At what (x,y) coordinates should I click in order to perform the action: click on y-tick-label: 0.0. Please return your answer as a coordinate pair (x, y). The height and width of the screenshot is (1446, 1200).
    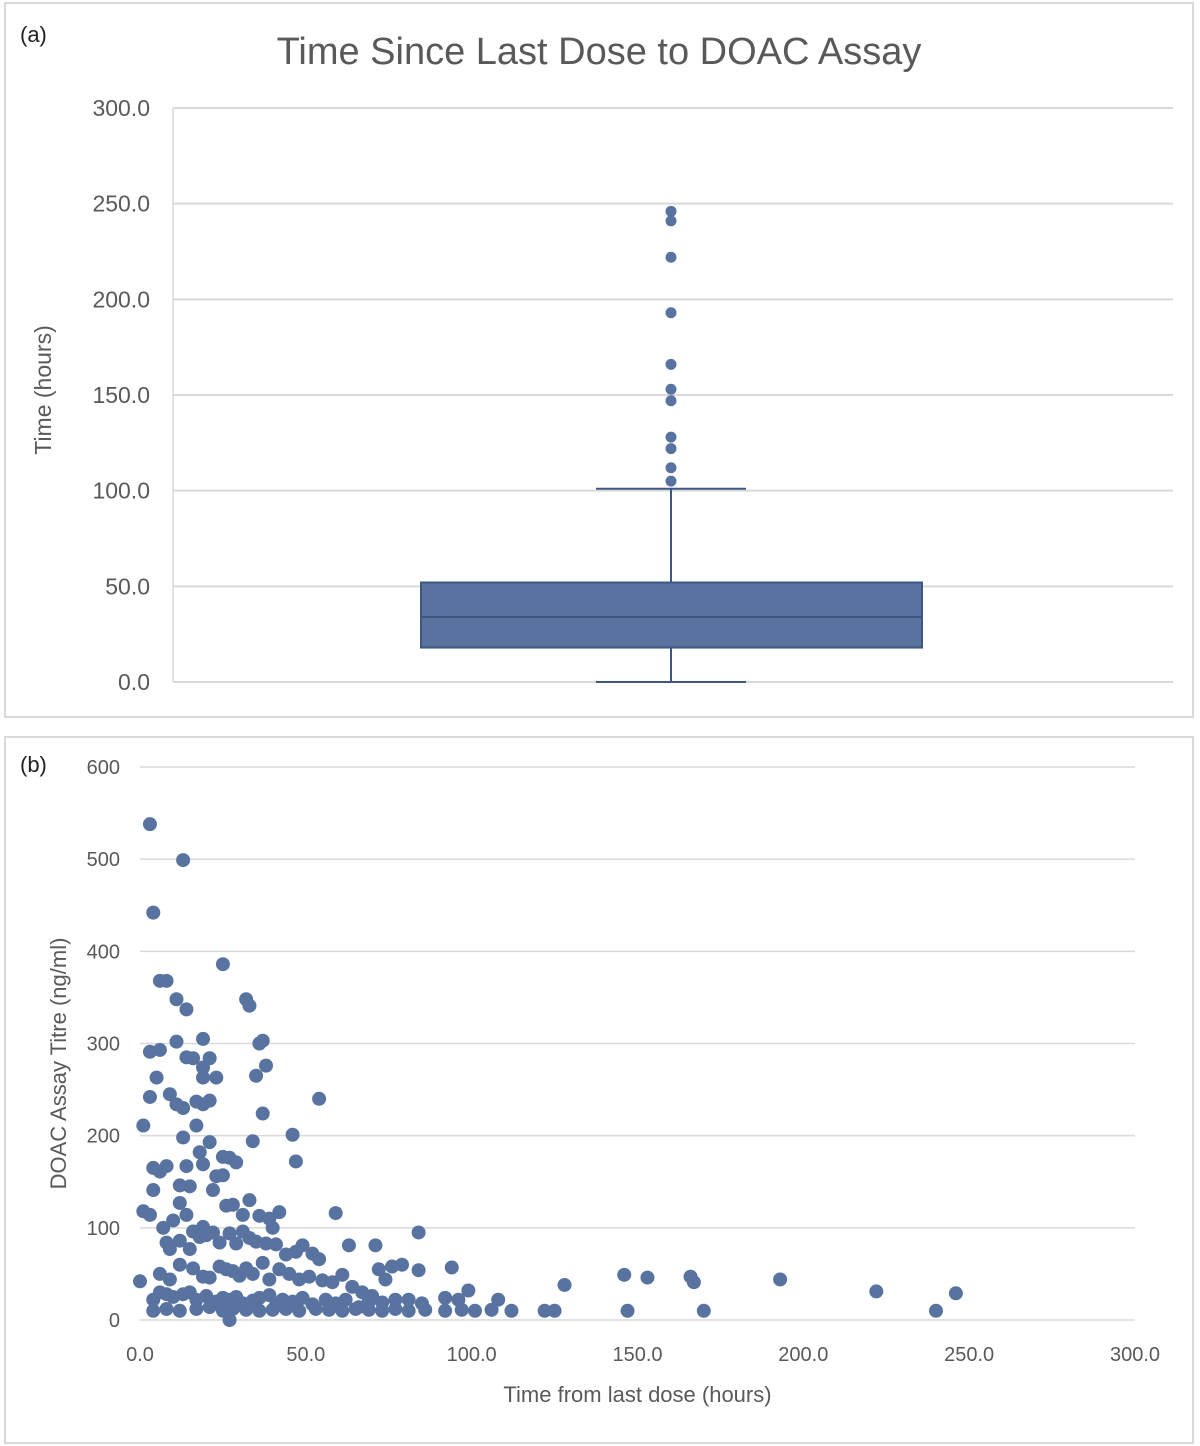
    Looking at the image, I should click on (134, 682).